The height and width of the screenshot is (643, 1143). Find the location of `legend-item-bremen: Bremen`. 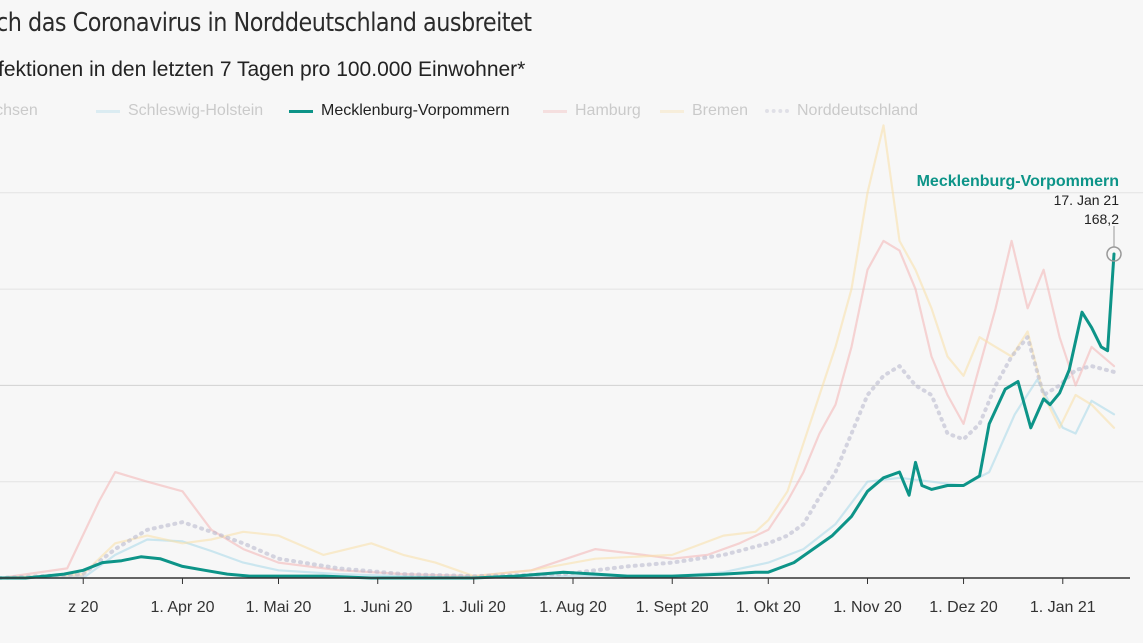

legend-item-bremen: Bremen is located at coordinates (704, 111).